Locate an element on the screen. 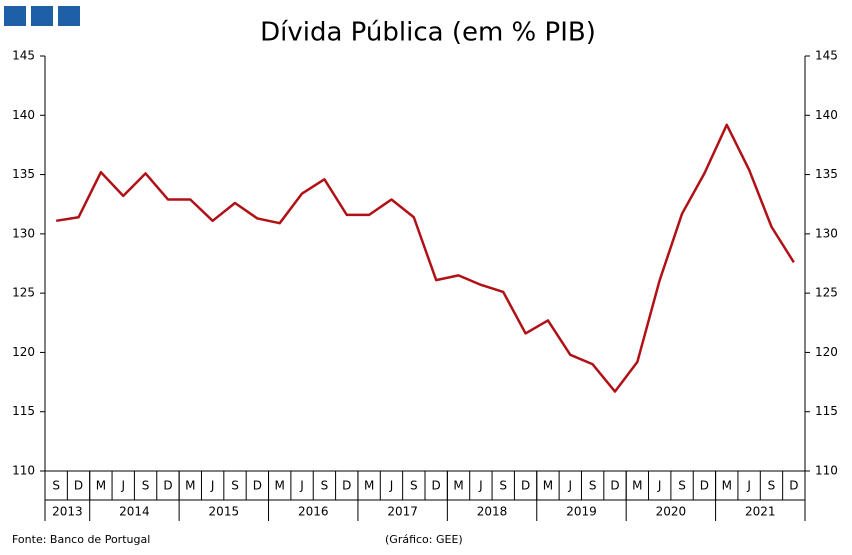 This screenshot has width=852, height=555. y2-tick-label: 125 is located at coordinates (826, 293).